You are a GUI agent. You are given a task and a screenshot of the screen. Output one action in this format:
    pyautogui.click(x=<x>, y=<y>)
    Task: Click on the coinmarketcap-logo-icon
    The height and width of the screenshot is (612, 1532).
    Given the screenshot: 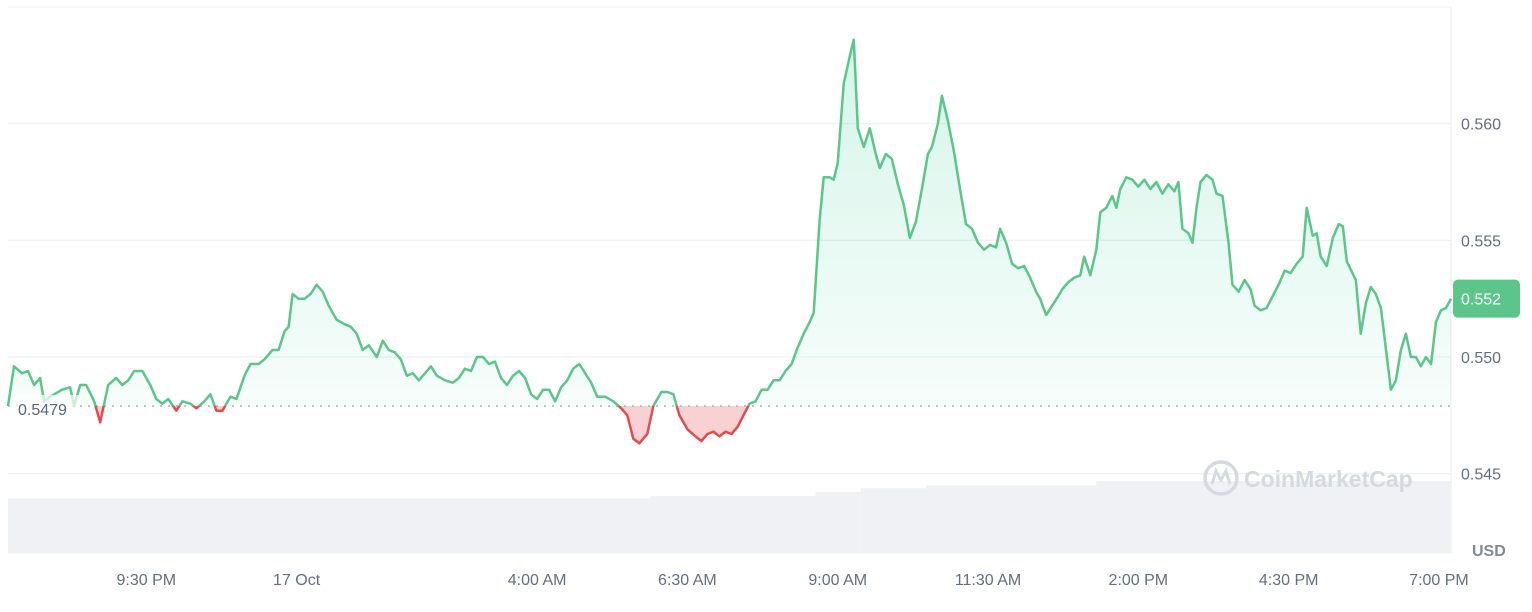 What is the action you would take?
    pyautogui.click(x=1221, y=478)
    